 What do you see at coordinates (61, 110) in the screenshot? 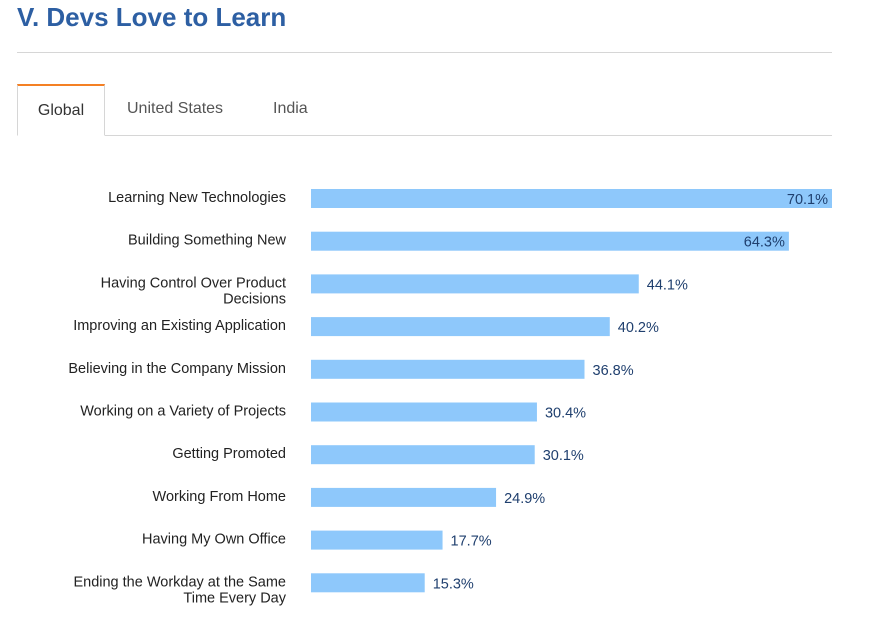
I see `tab-global: Global` at bounding box center [61, 110].